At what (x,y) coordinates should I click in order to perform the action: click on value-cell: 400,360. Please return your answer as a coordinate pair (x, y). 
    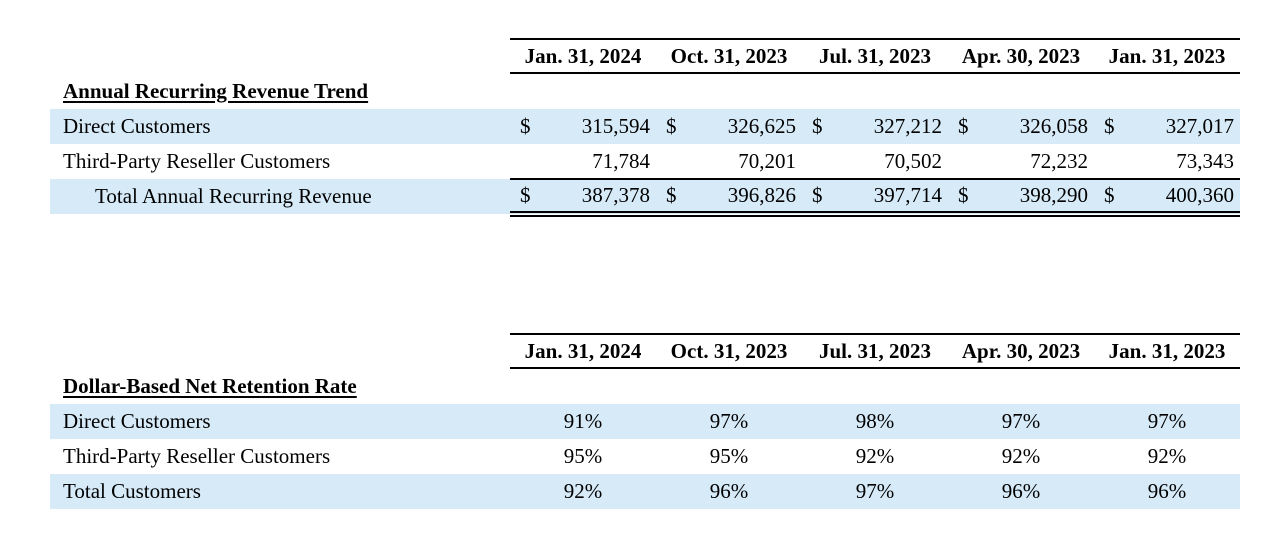
    Looking at the image, I should click on (1182, 198).